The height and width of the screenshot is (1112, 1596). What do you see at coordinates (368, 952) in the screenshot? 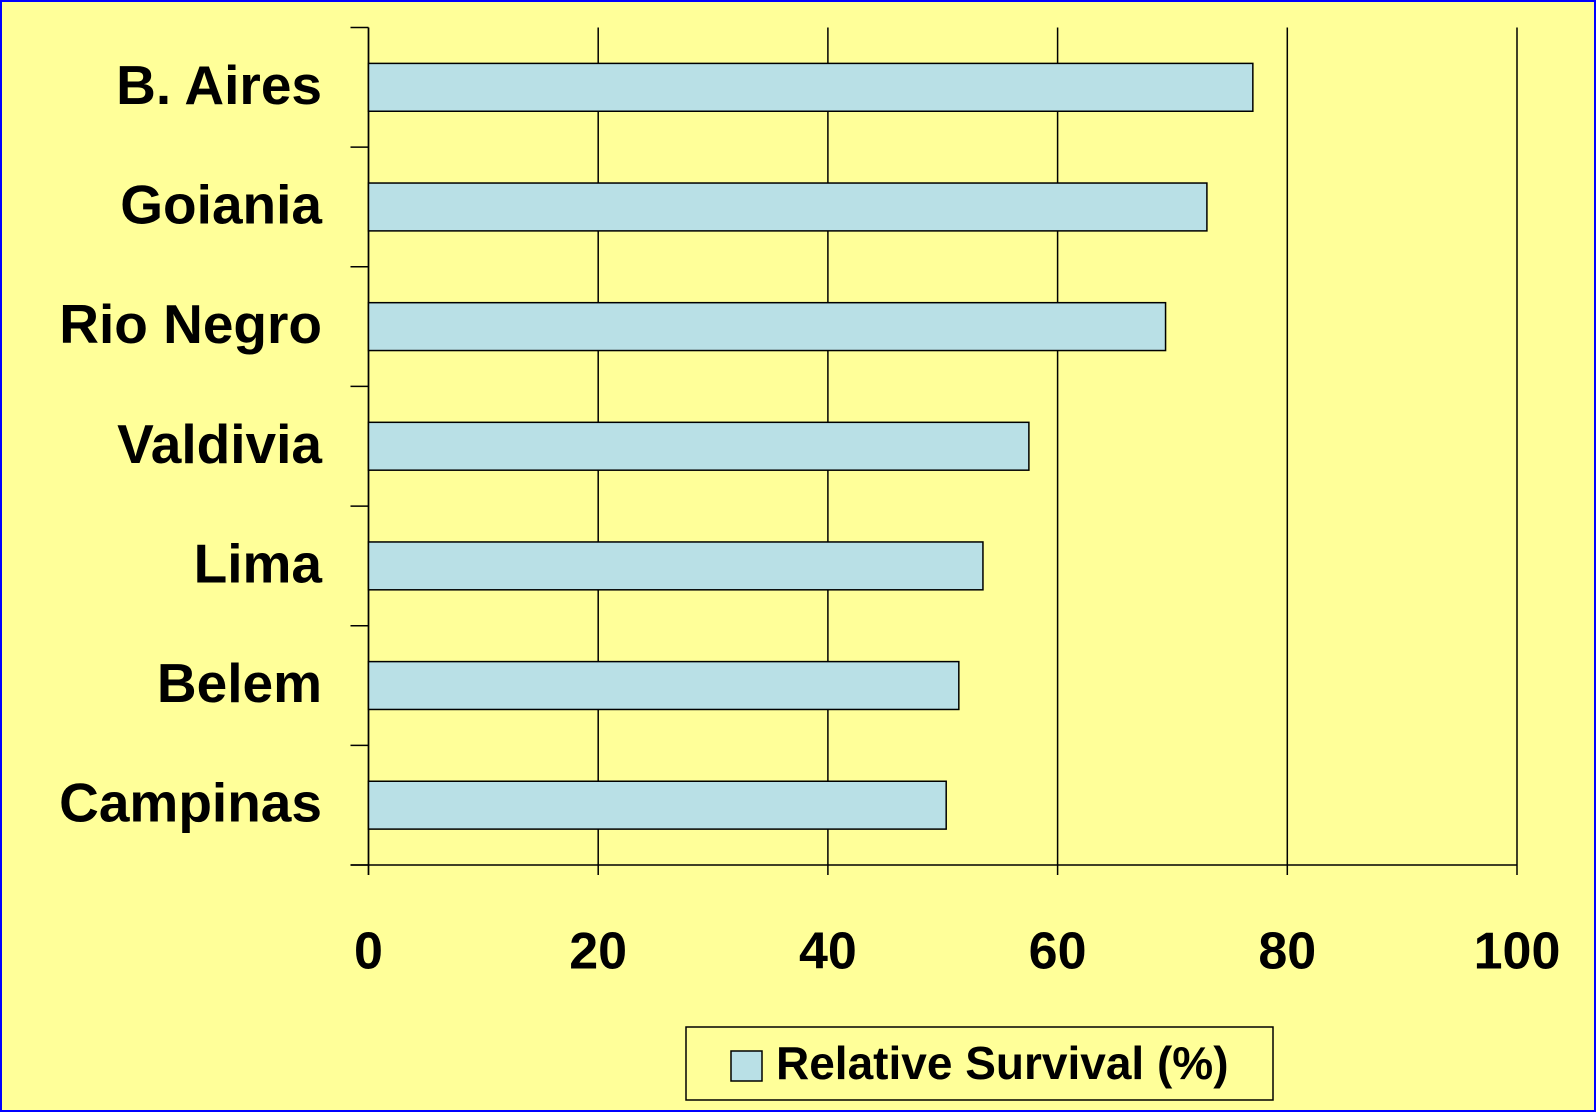
I see `x-tick-label: 0` at bounding box center [368, 952].